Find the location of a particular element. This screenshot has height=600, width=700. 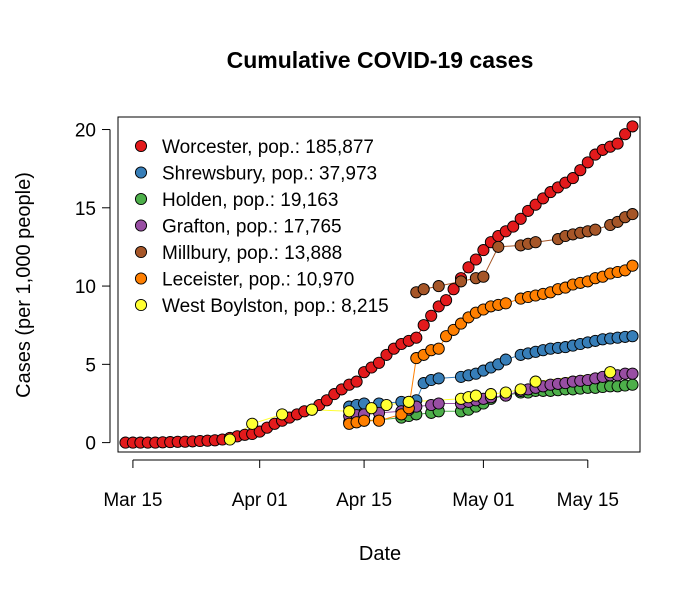

y-tick-label: 15 is located at coordinates (85, 209).